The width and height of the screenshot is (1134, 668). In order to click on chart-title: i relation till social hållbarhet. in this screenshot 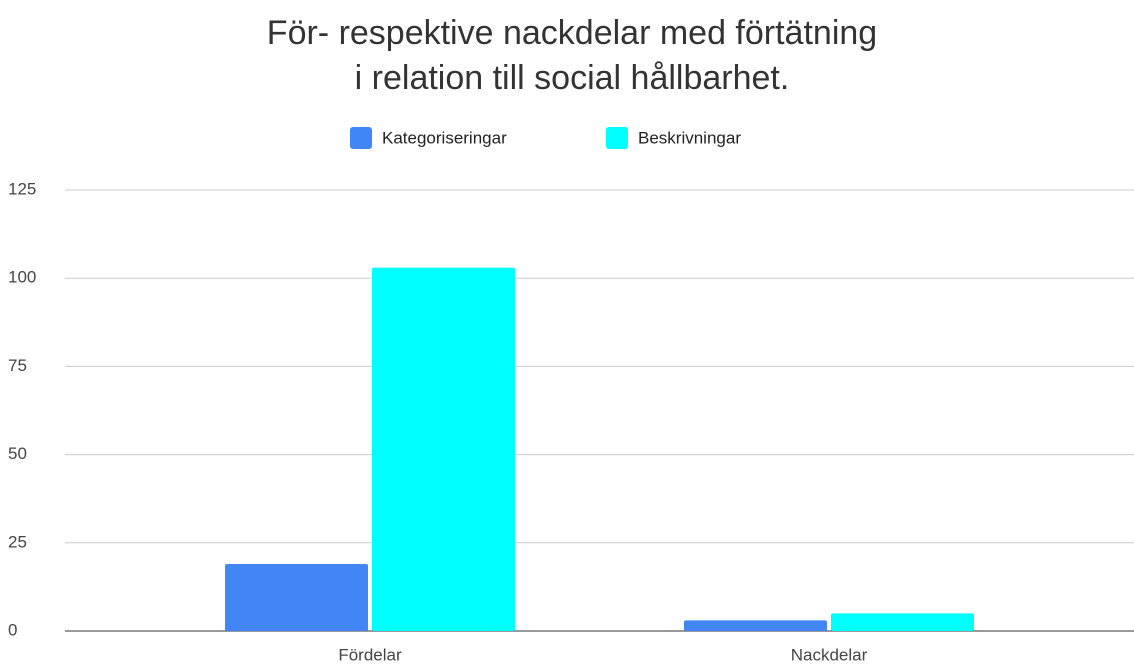, I will do `click(572, 78)`.